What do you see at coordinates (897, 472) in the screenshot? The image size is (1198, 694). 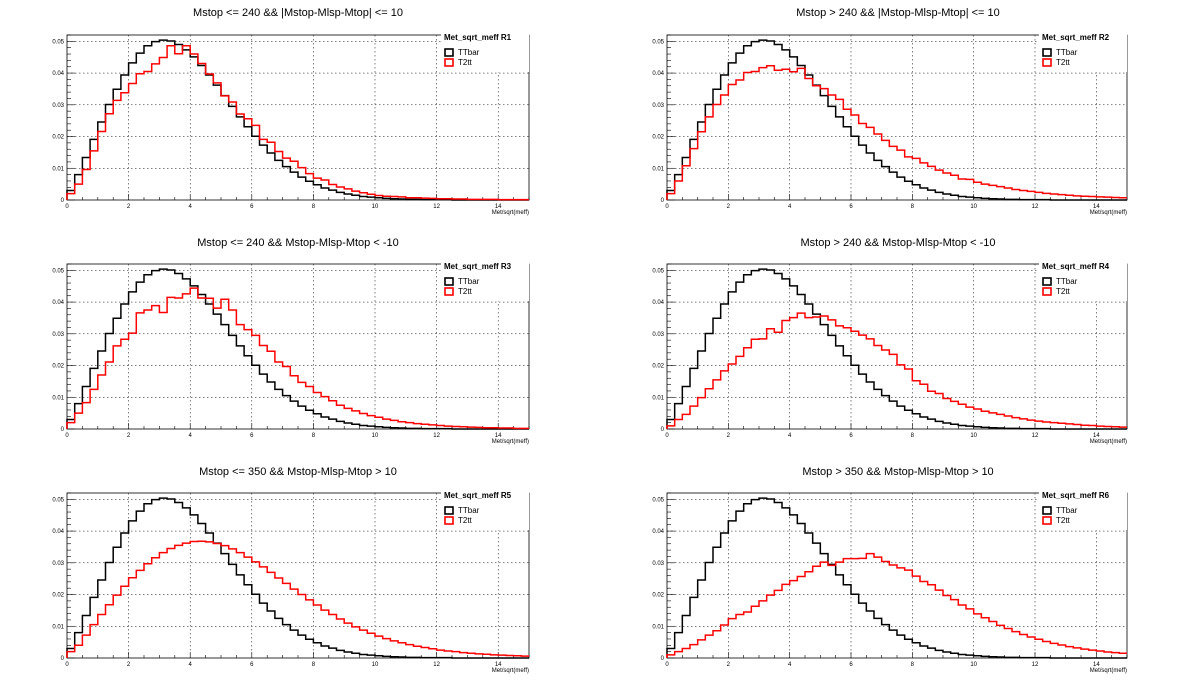 I see `chart-title: Mstop > 350 && Mstop-Mlsp-Mtop > 10` at bounding box center [897, 472].